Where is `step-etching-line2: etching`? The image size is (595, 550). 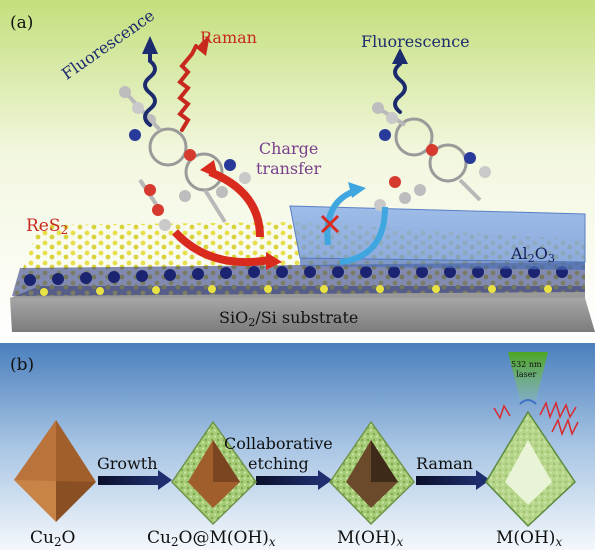
step-etching-line2: etching is located at coordinates (278, 463).